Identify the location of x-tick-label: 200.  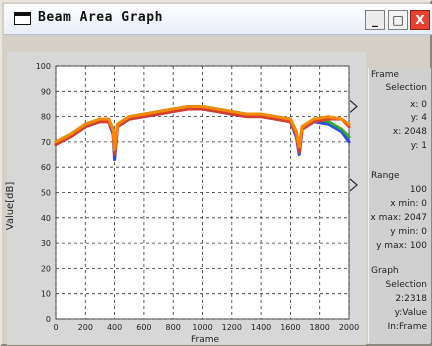
(85, 327).